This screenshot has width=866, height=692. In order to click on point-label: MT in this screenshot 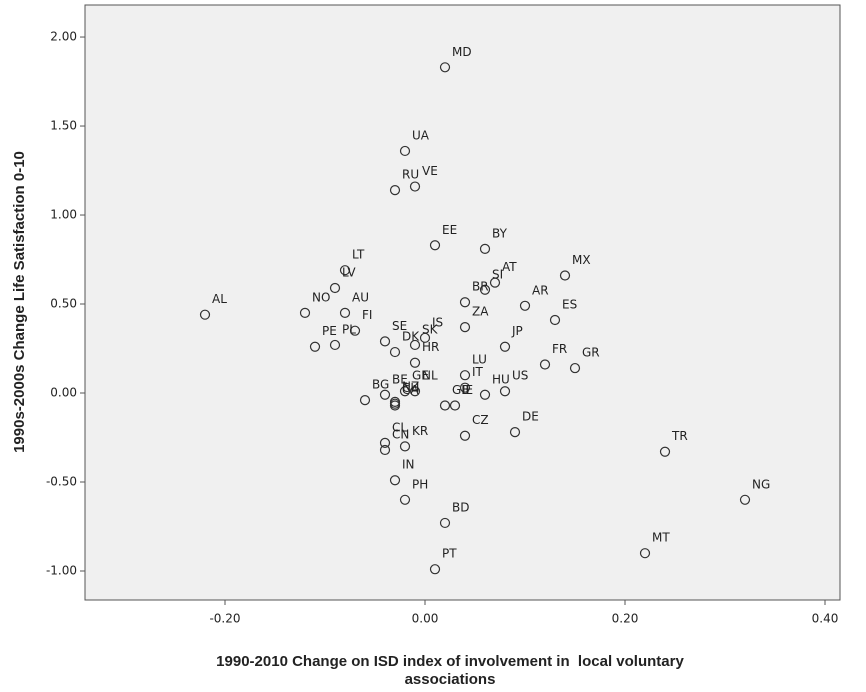, I will do `click(661, 538)`.